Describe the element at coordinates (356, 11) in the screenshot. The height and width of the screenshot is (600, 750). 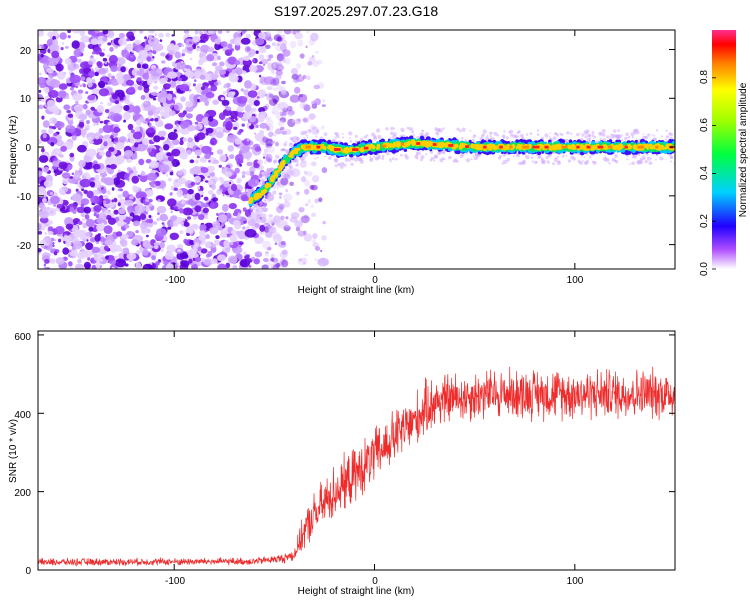
I see `chart-title: S197.2025.297.07.23.G18` at that location.